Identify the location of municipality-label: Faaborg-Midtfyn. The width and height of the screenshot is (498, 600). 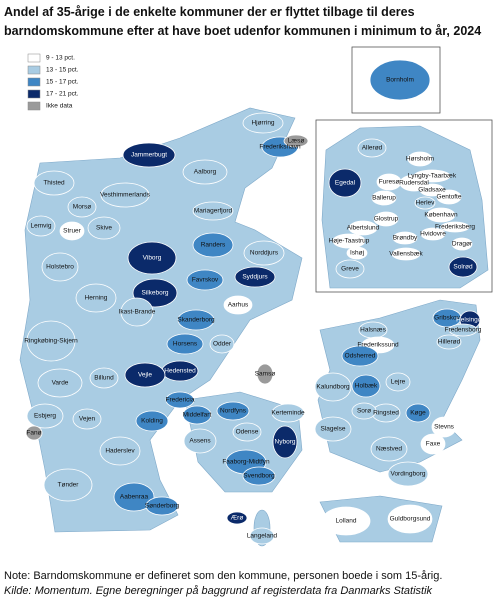
(246, 462).